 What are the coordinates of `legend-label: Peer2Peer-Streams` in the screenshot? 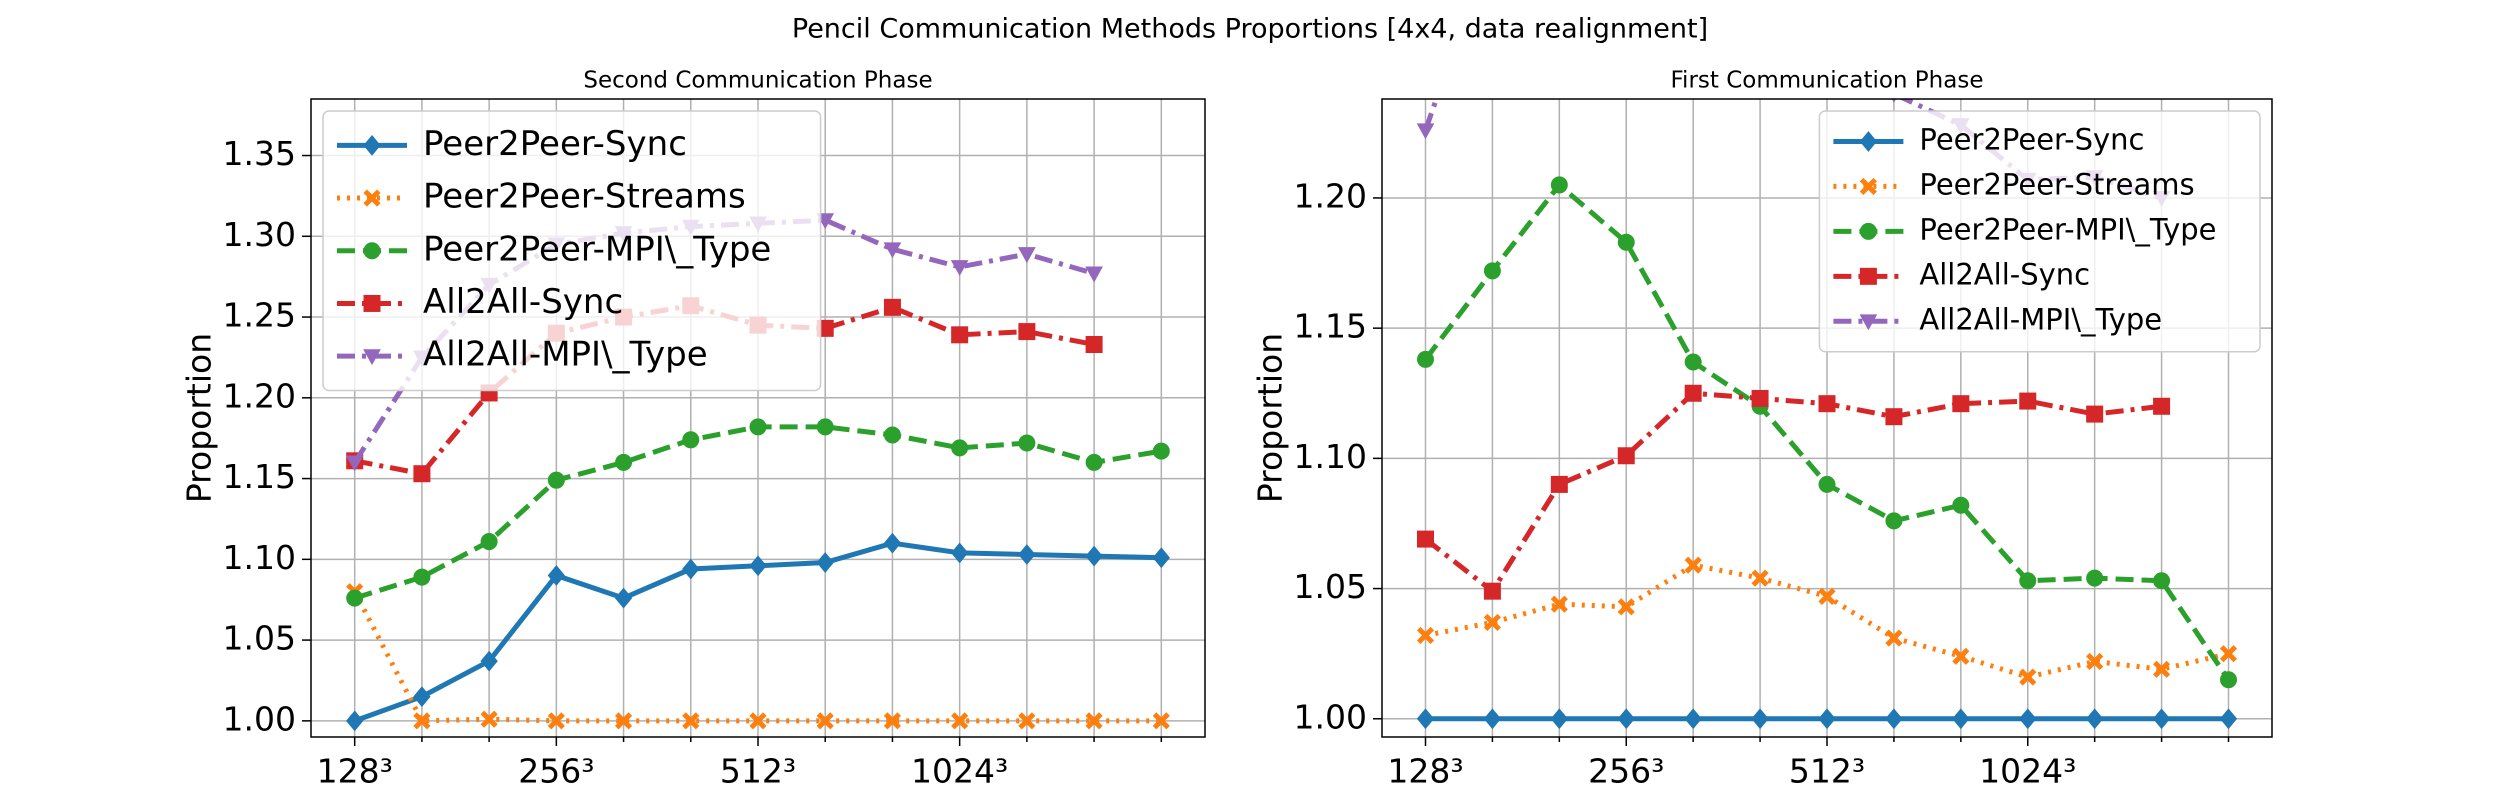 It's located at (2056, 184).